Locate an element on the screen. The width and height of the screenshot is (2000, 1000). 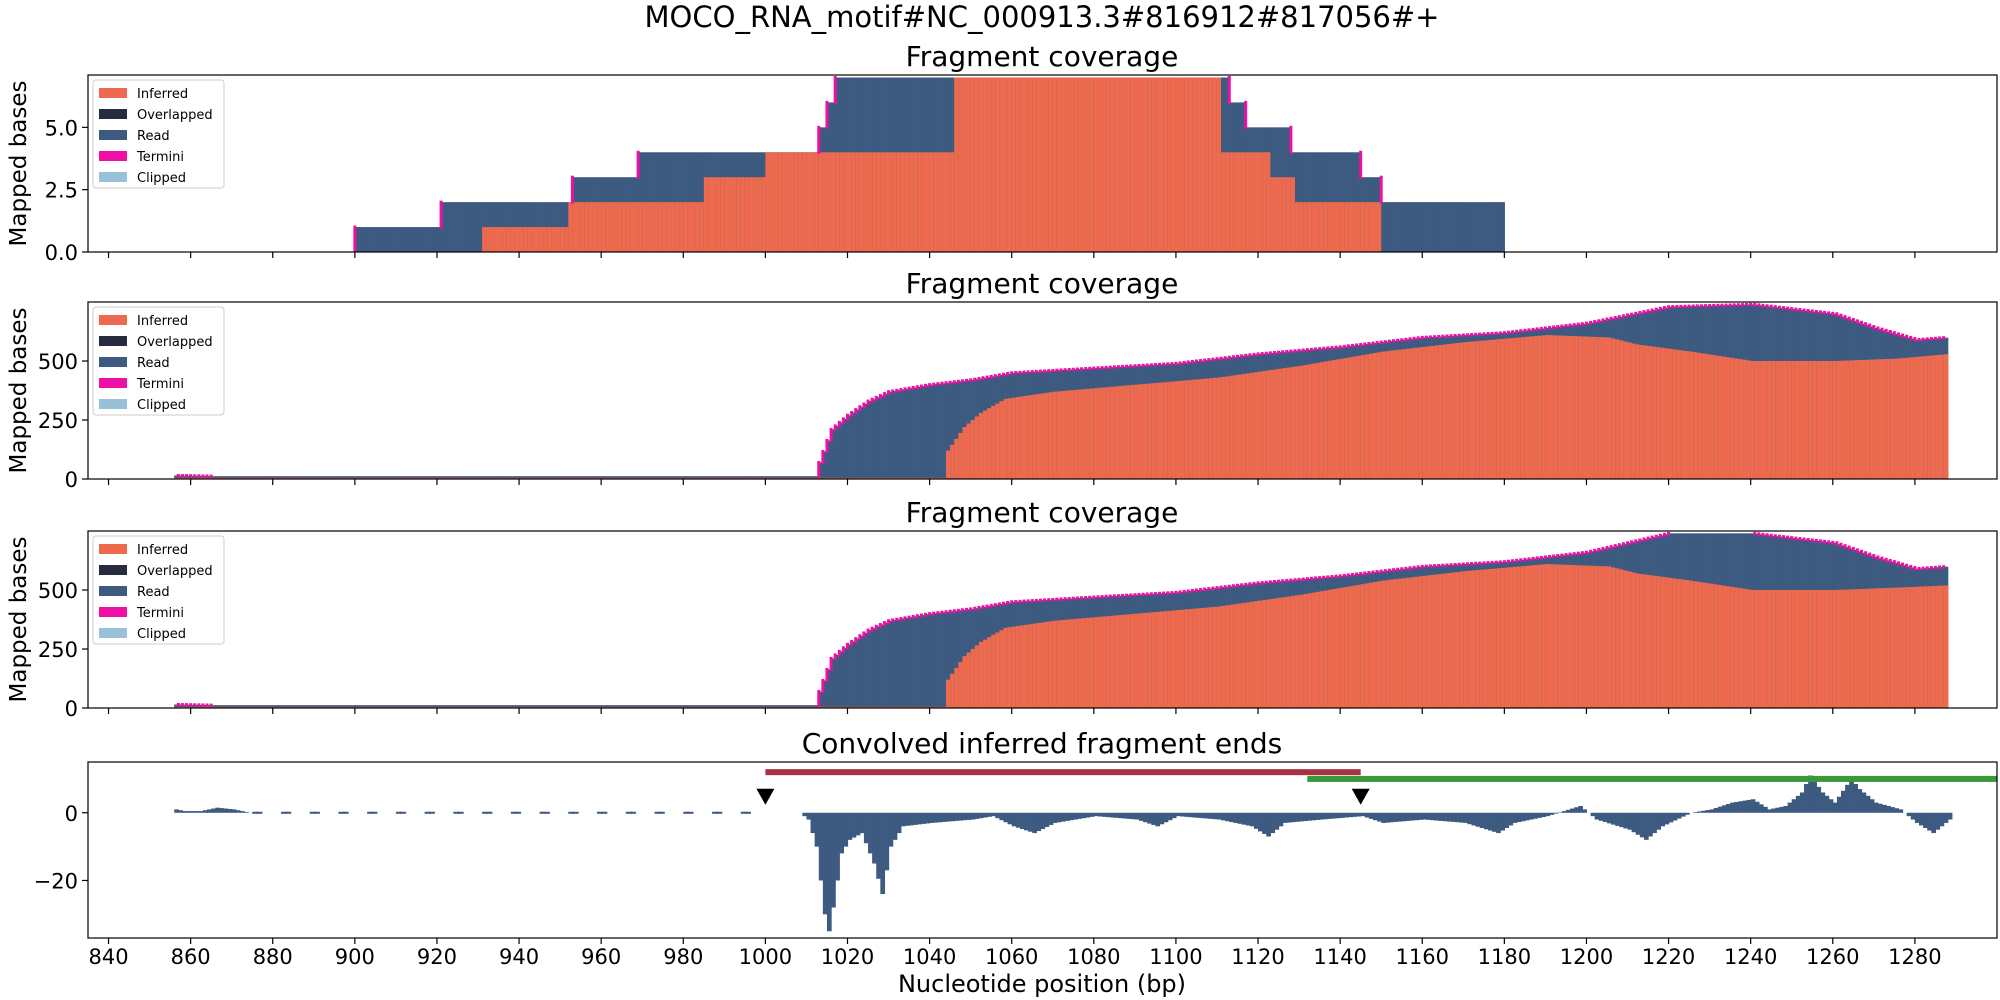
y-tick-label: 500 is located at coordinates (58, 591).